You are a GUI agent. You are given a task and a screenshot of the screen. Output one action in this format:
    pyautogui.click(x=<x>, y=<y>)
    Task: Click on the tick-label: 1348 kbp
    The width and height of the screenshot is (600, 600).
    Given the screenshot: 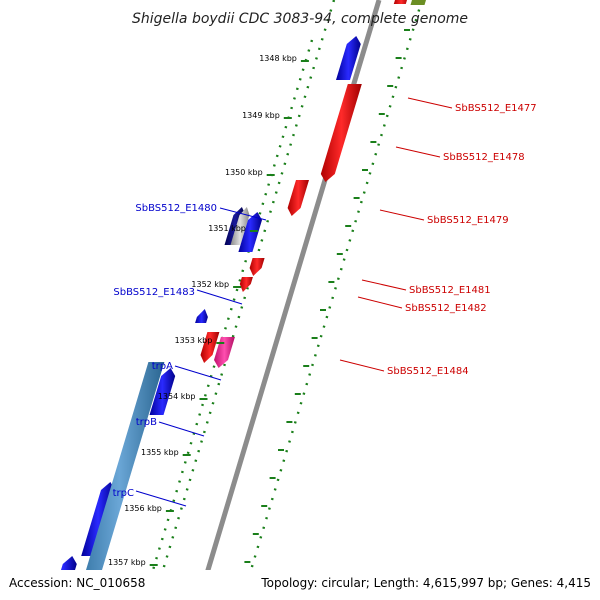 What is the action you would take?
    pyautogui.click(x=278, y=58)
    